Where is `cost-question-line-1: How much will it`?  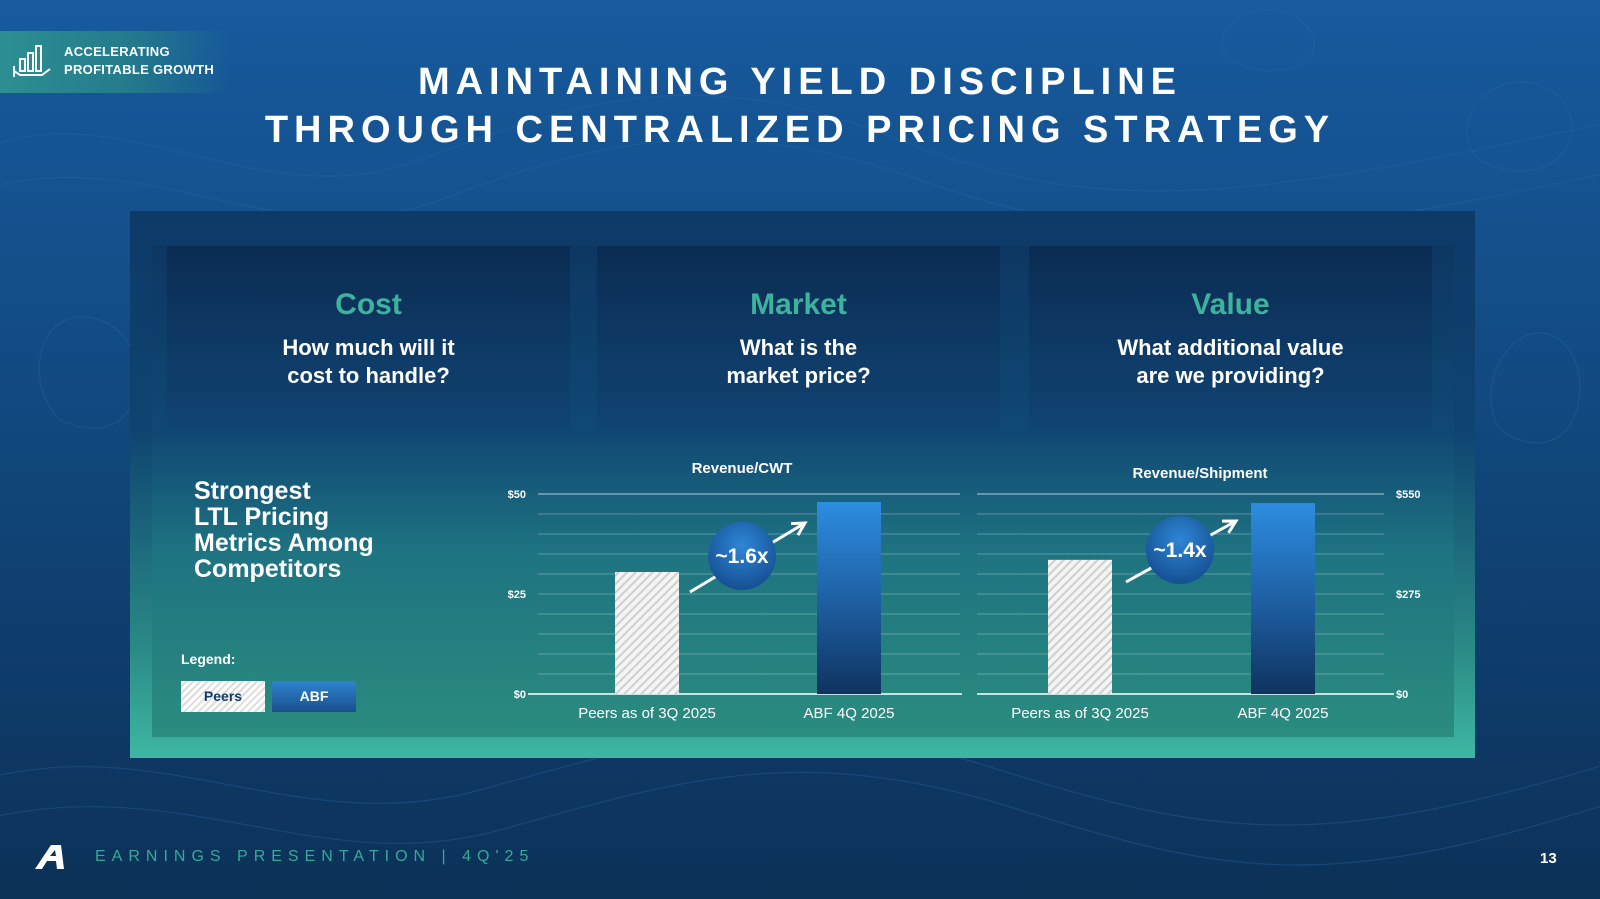
cost-question-line-1: How much will it is located at coordinates (368, 347).